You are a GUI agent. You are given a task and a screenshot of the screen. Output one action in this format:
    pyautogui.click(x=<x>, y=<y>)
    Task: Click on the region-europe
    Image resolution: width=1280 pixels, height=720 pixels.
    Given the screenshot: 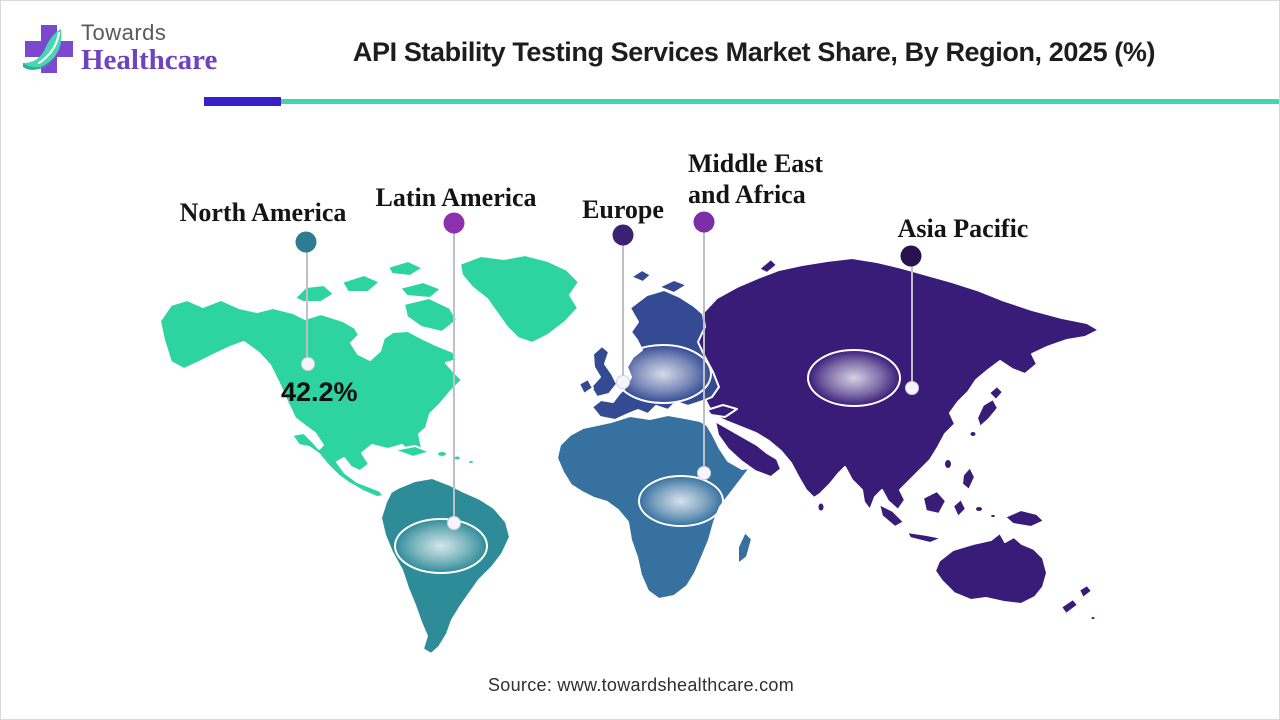 What is the action you would take?
    pyautogui.click(x=649, y=345)
    